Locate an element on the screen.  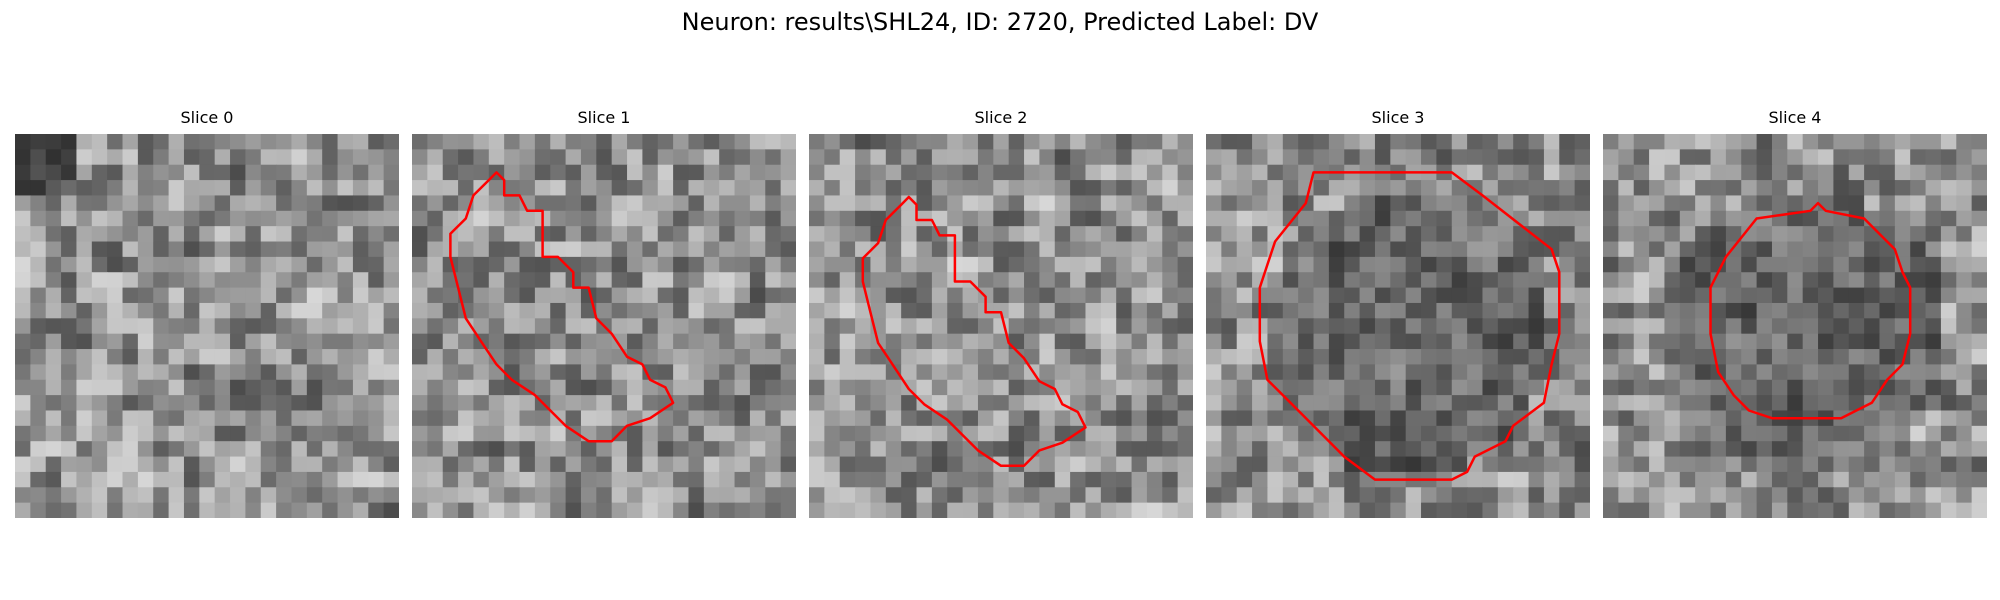
slice-panel-0: Slice 0 is located at coordinates (207, 313).